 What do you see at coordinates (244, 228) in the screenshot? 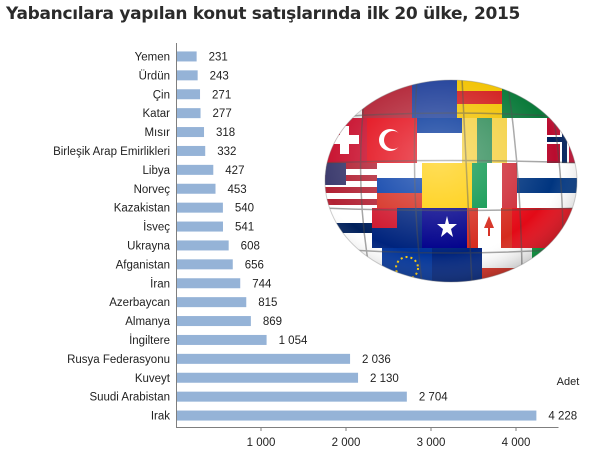
I see `value-label: 541` at bounding box center [244, 228].